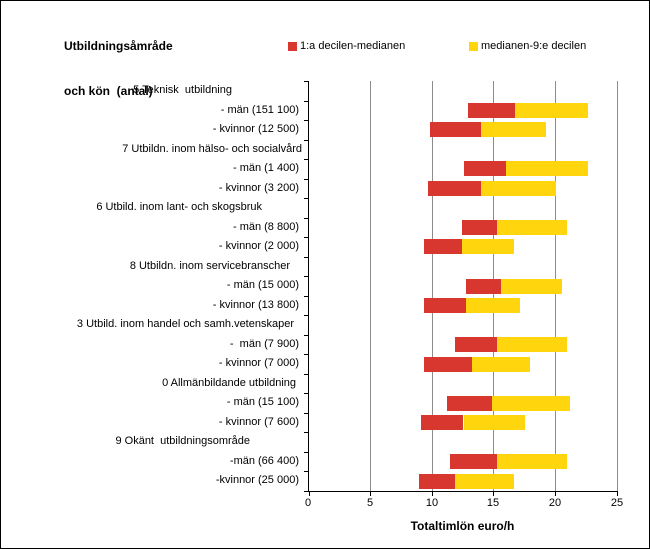 The image size is (650, 549). What do you see at coordinates (212, 148) in the screenshot?
I see `category-group-label: 7 Utbildn. inom hälso- och socialvård` at bounding box center [212, 148].